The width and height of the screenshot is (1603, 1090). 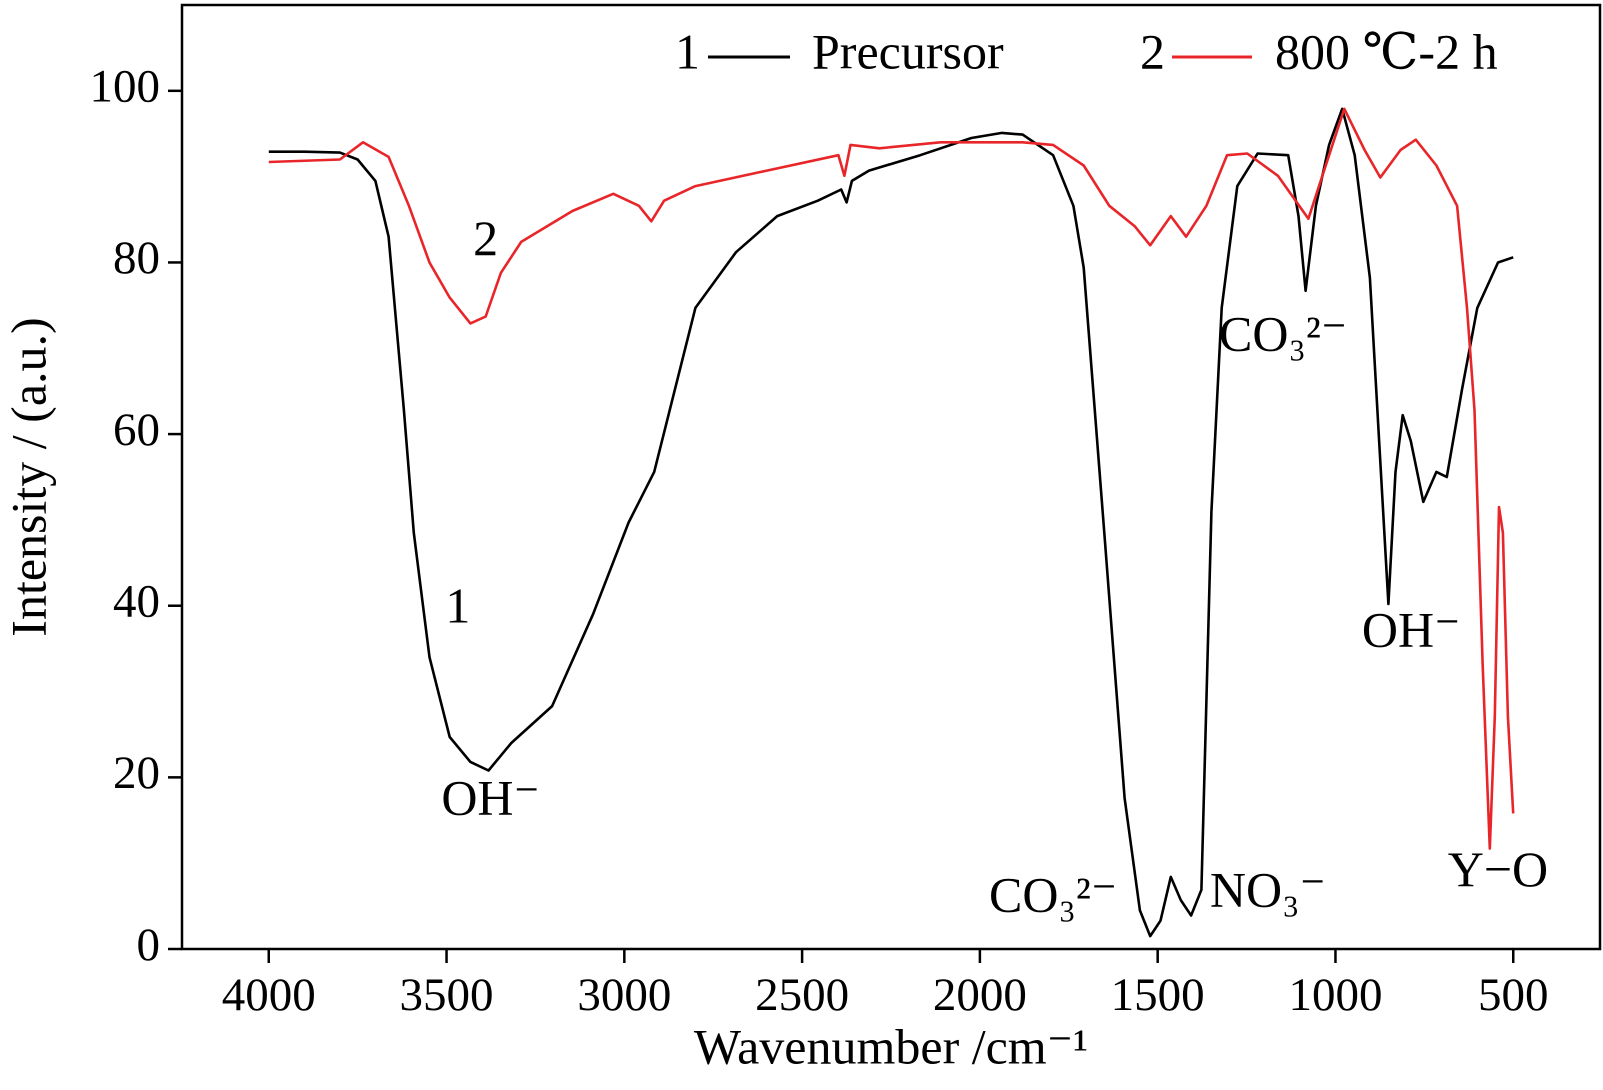 What do you see at coordinates (1386, 51) in the screenshot?
I see `legend-label: 800 ℃-2 h` at bounding box center [1386, 51].